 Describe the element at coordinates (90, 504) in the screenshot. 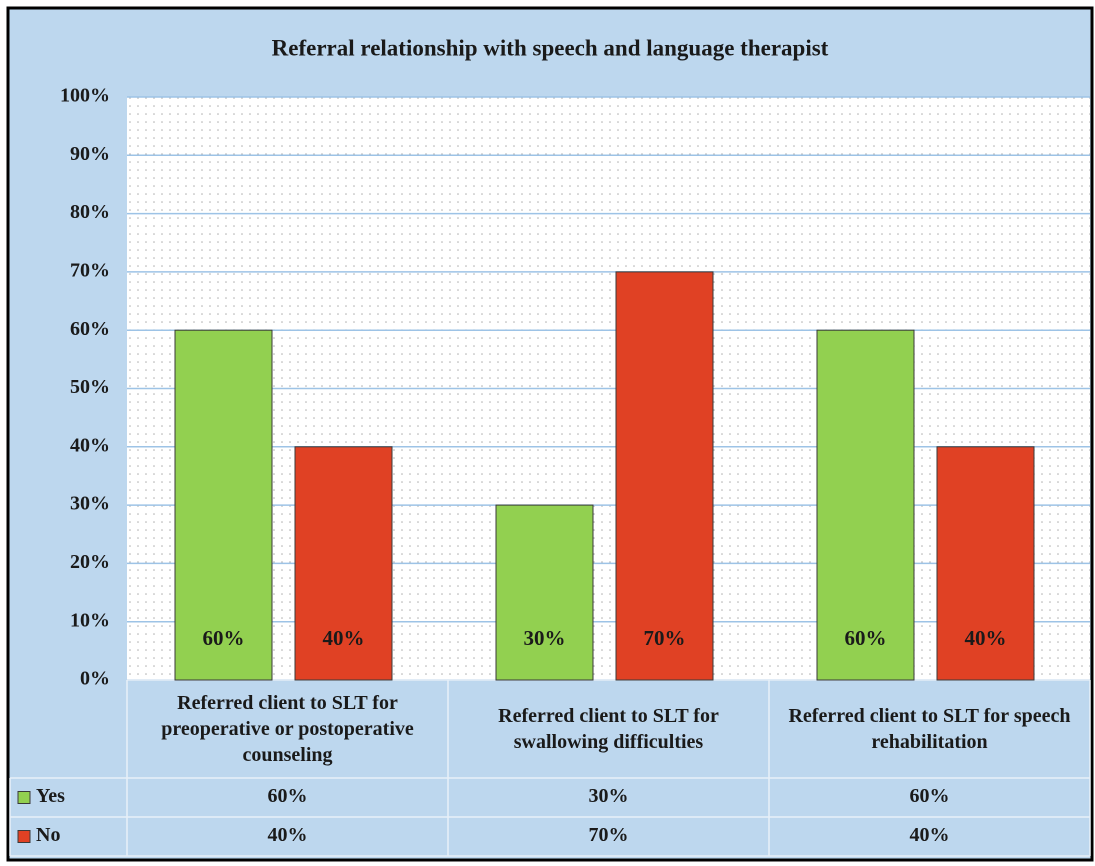

I see `y-tick-label: 30%` at that location.